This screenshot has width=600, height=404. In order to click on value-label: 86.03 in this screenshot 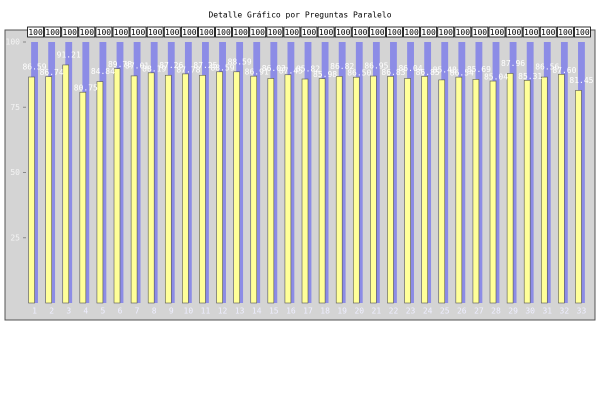, I will do `click(274, 68)`.